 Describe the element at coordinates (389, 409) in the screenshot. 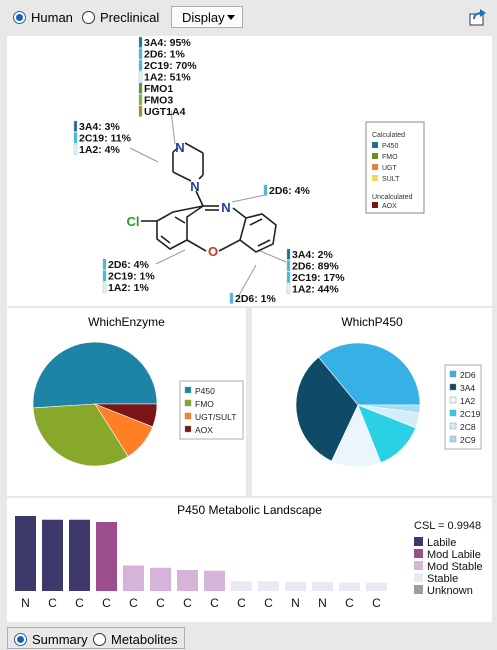

I see `pie-slice-2c9` at that location.